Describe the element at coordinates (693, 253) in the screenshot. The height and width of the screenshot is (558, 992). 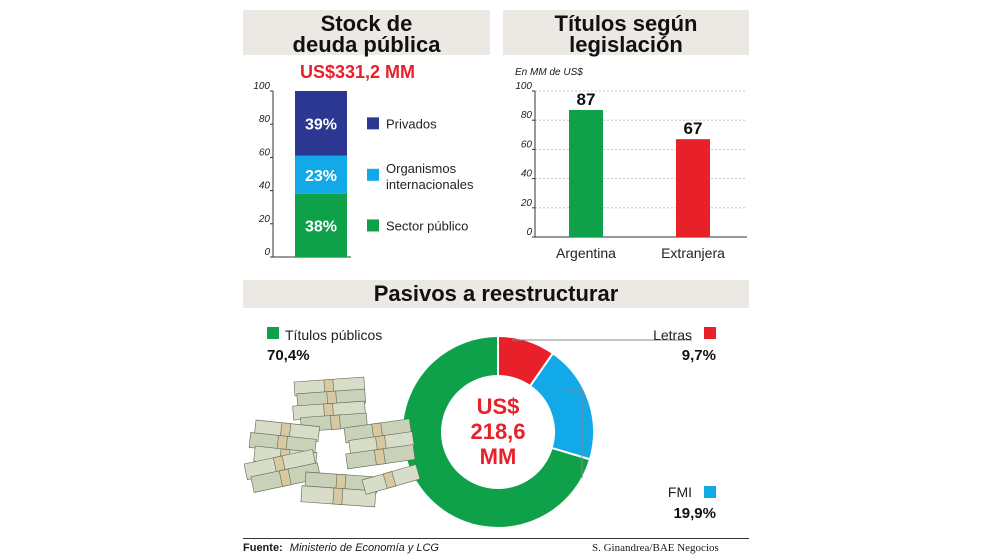
I see `titulos-category-label: Extranjera` at that location.